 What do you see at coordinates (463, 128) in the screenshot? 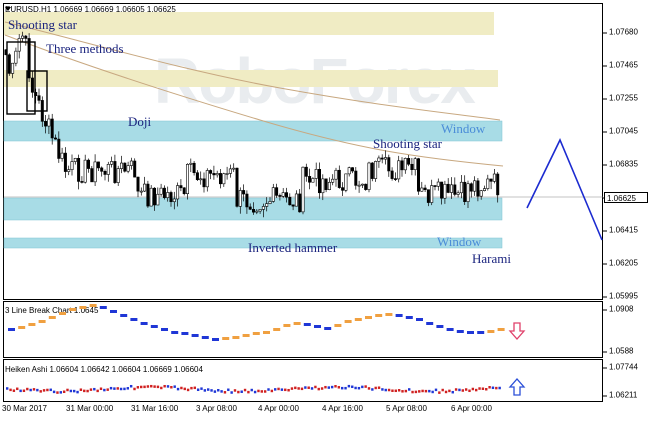
I see `annotation-window-1: Window` at bounding box center [463, 128].